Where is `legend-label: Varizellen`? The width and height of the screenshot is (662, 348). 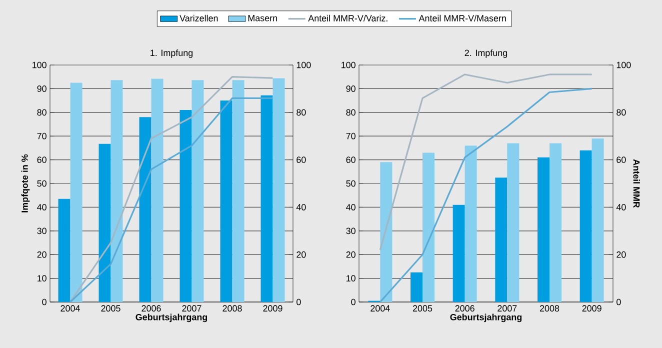 legend-label: Varizellen is located at coordinates (199, 18).